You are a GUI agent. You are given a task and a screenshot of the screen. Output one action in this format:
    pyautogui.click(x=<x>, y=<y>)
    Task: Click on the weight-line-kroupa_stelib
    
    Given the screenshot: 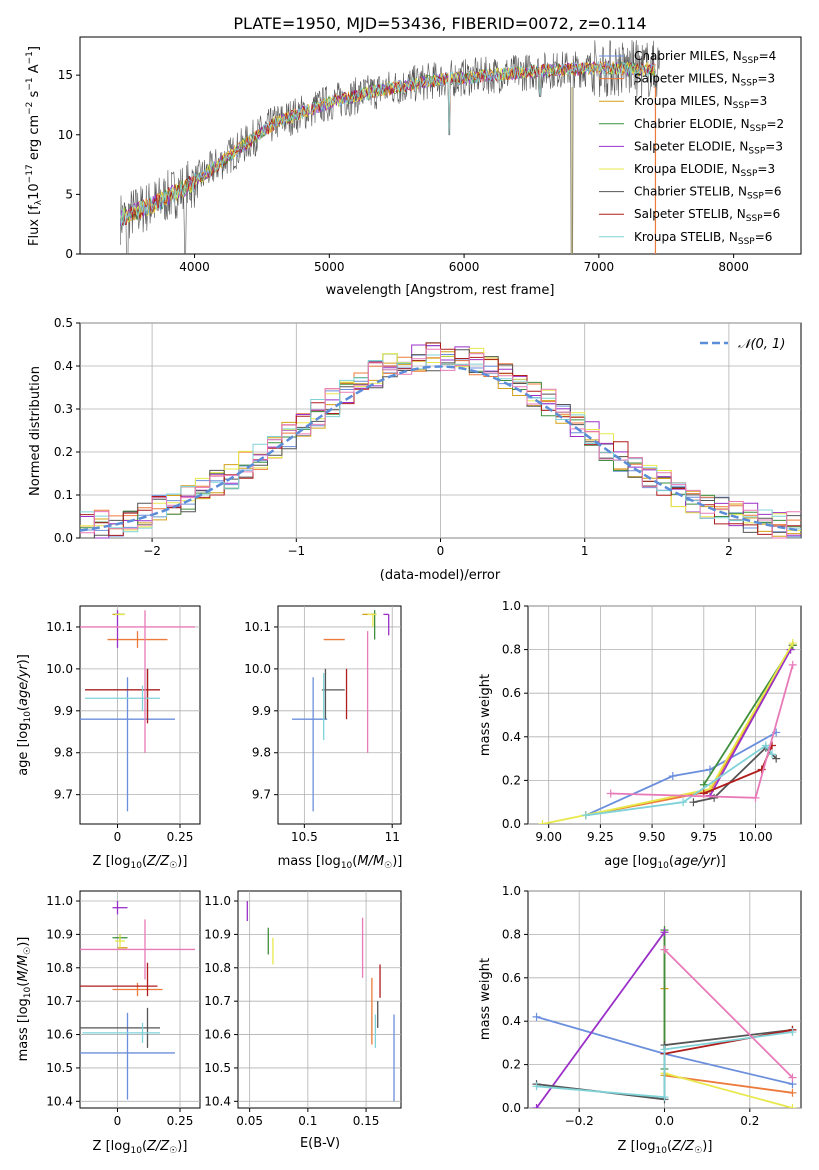 What is the action you would take?
    pyautogui.click(x=664, y=1065)
    